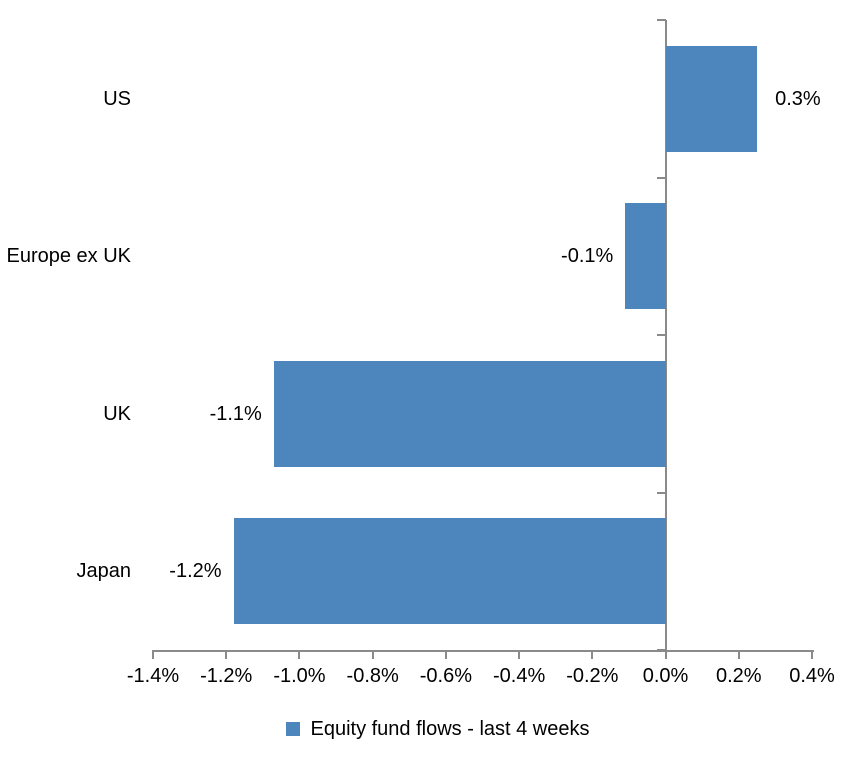  I want to click on category-label: US, so click(117, 98).